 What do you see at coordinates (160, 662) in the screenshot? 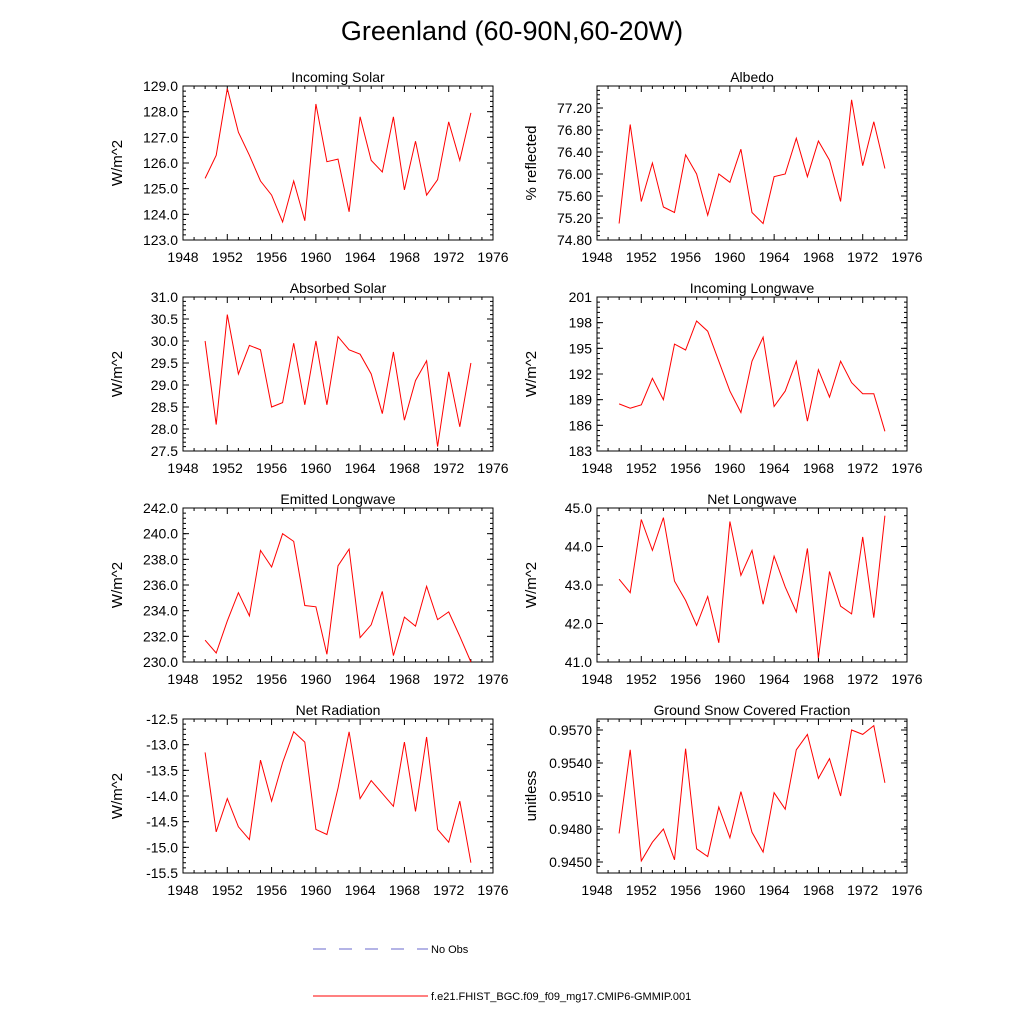
I see `y-tick-label: 230.0` at bounding box center [160, 662].